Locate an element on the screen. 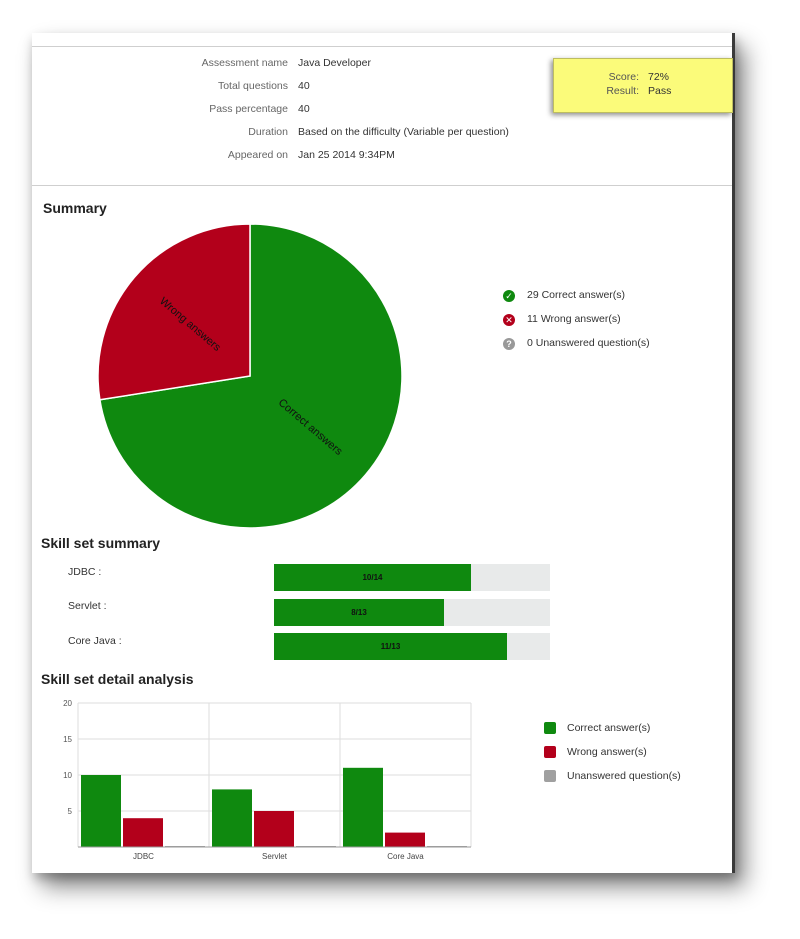 The width and height of the screenshot is (800, 939). skill-summary-title: Skill set summary is located at coordinates (101, 543).